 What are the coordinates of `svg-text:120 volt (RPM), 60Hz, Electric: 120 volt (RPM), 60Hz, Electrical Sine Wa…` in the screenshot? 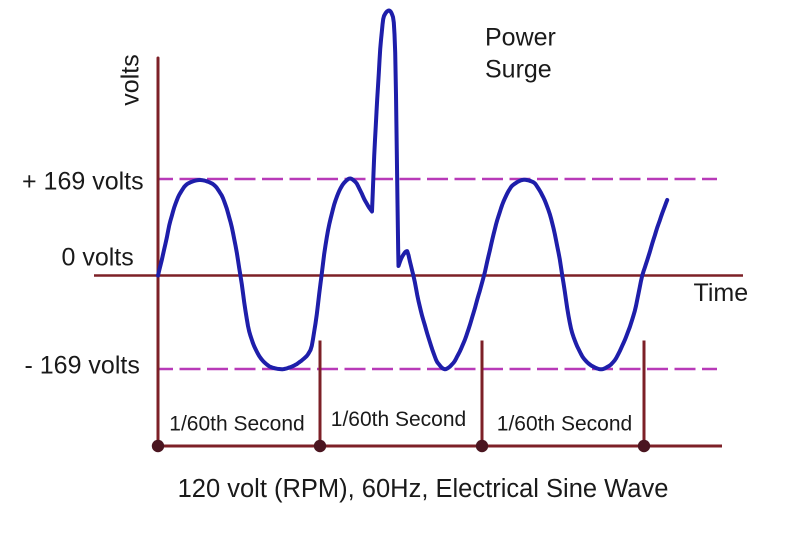 It's located at (423, 489).